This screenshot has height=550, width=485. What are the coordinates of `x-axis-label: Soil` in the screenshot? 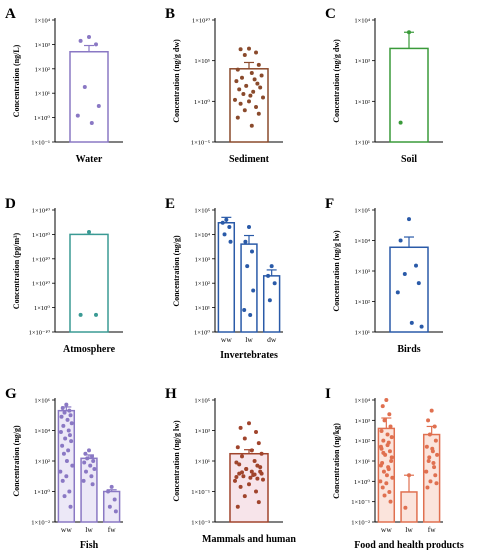 It's located at (409, 159).